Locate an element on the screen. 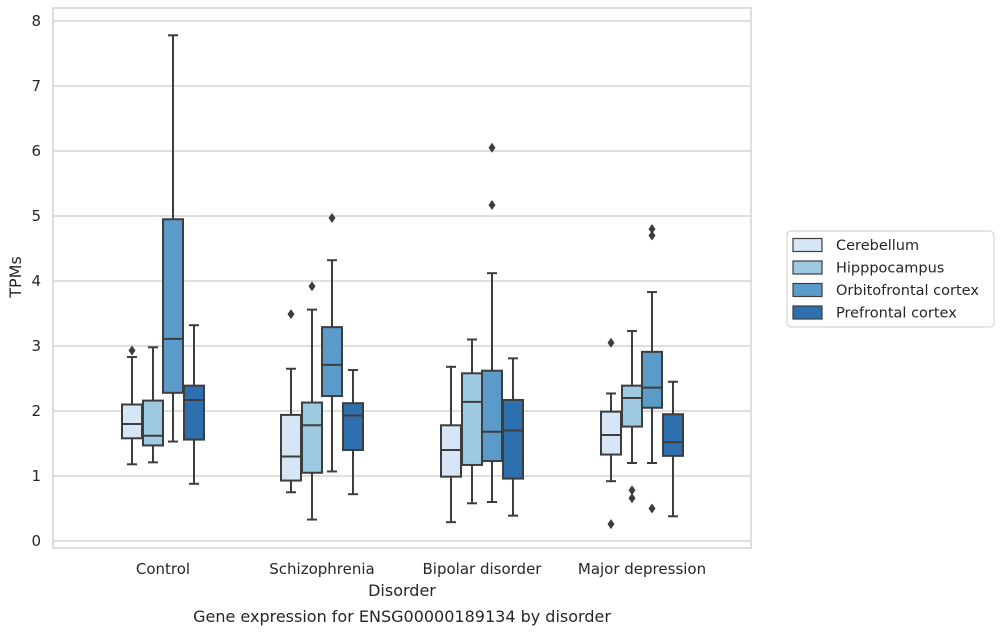  x-tick-label-schizophrenia: Schizophrenia is located at coordinates (321, 569).